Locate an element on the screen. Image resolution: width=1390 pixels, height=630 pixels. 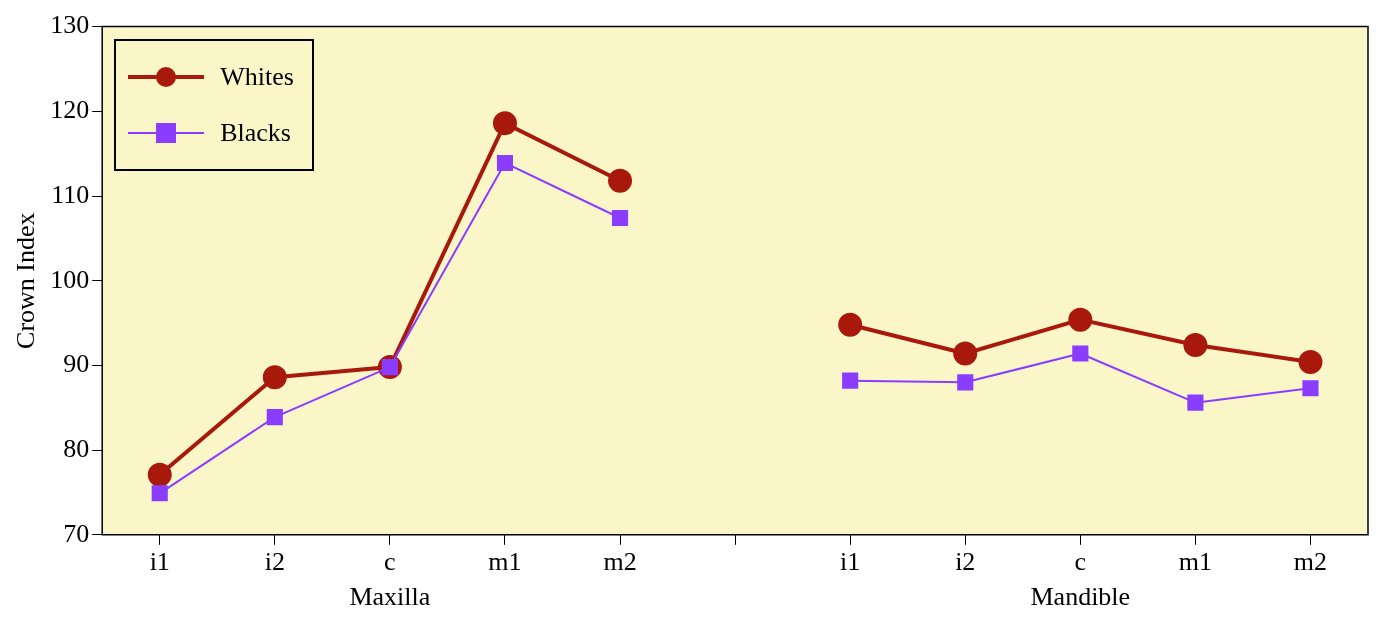
legend-label: Whites is located at coordinates (257, 76).